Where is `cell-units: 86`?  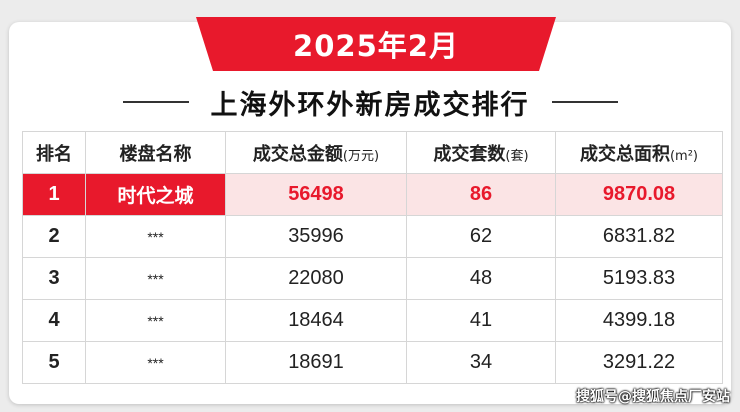
cell-units: 86 is located at coordinates (481, 194).